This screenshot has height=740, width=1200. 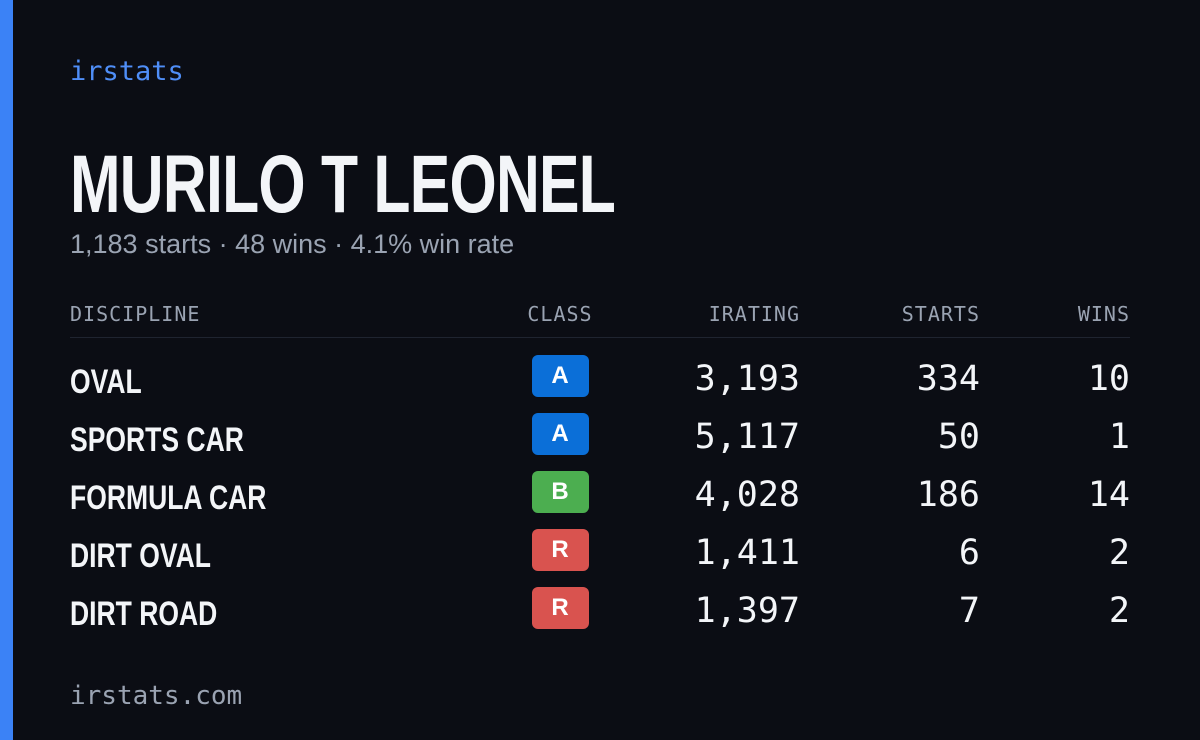 What do you see at coordinates (106, 382) in the screenshot?
I see `discipline: OVAL` at bounding box center [106, 382].